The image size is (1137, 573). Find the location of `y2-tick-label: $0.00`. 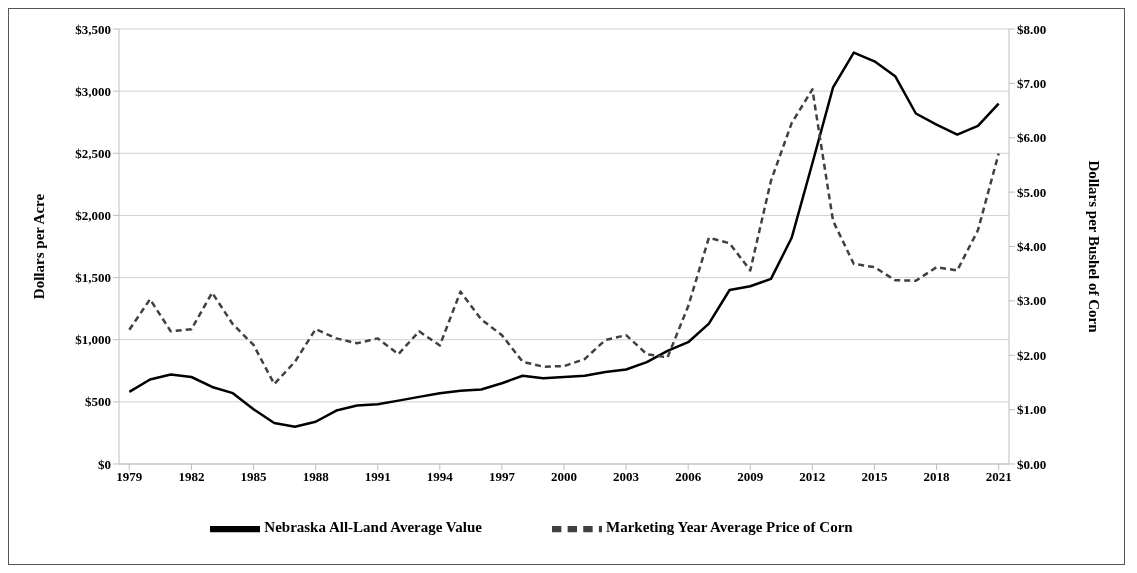

y2-tick-label: $0.00 is located at coordinates (1032, 464).